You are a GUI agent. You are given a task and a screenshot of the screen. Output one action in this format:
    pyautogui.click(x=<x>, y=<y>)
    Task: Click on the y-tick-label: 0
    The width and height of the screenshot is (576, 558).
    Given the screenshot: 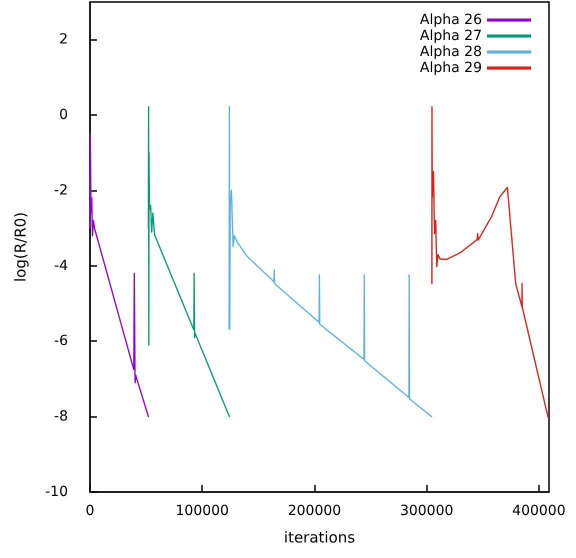 What is the action you would take?
    pyautogui.click(x=63, y=115)
    